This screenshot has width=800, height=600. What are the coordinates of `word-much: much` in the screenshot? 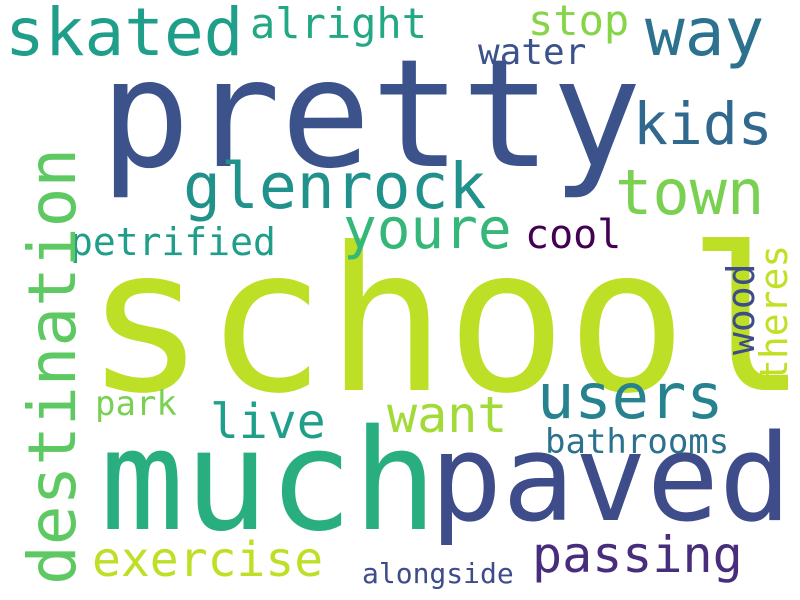 It's located at (269, 481).